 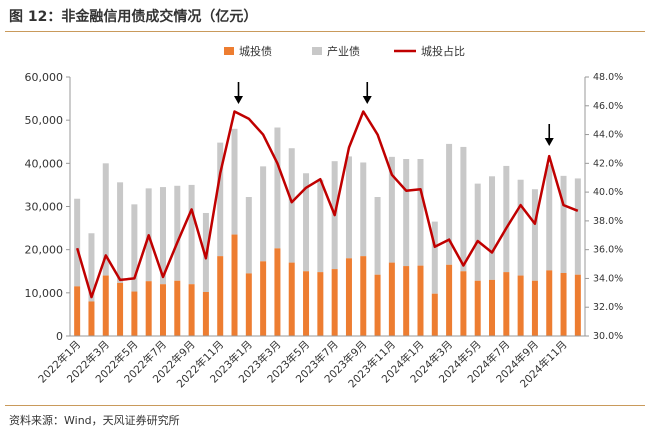 I want to click on left-axis-tick-label: 60,000, so click(x=44, y=77).